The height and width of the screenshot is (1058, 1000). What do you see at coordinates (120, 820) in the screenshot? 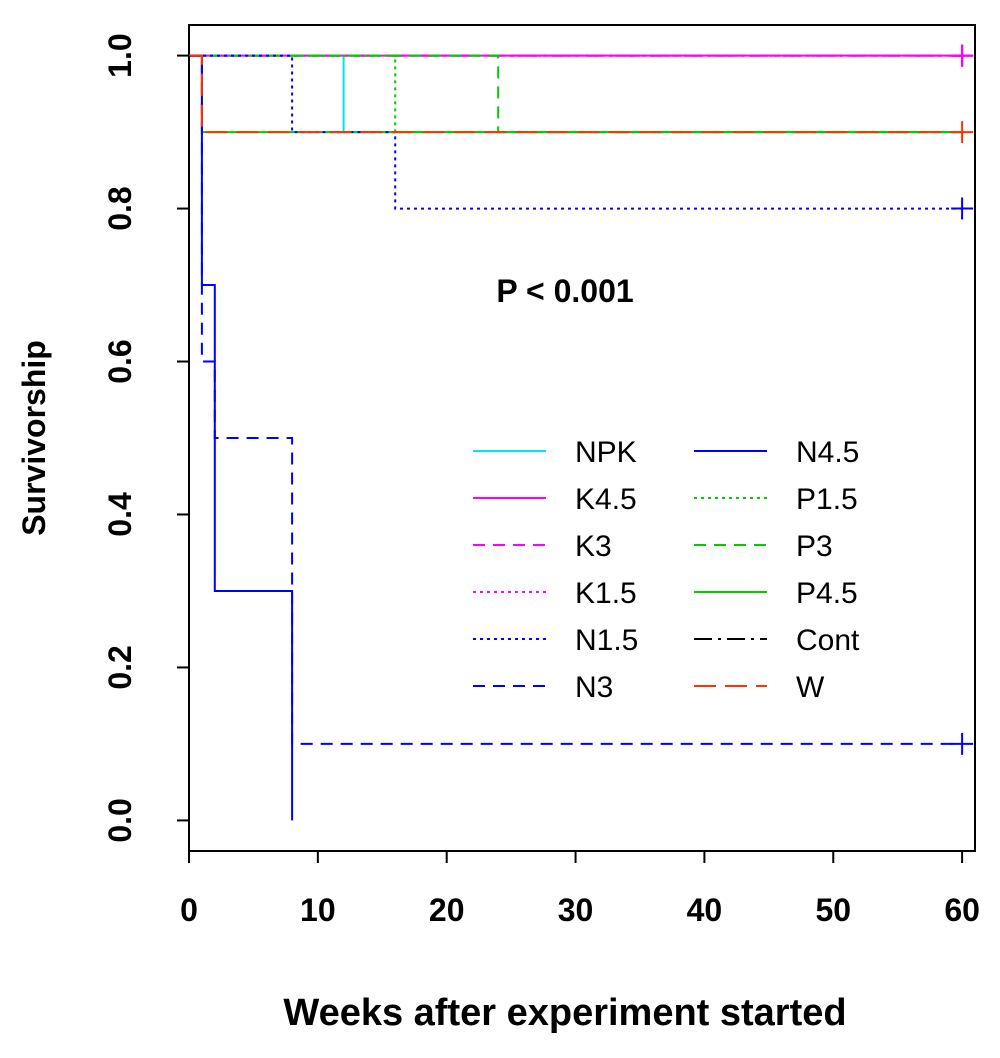
I see `y-tick-label: 0.0` at bounding box center [120, 820].